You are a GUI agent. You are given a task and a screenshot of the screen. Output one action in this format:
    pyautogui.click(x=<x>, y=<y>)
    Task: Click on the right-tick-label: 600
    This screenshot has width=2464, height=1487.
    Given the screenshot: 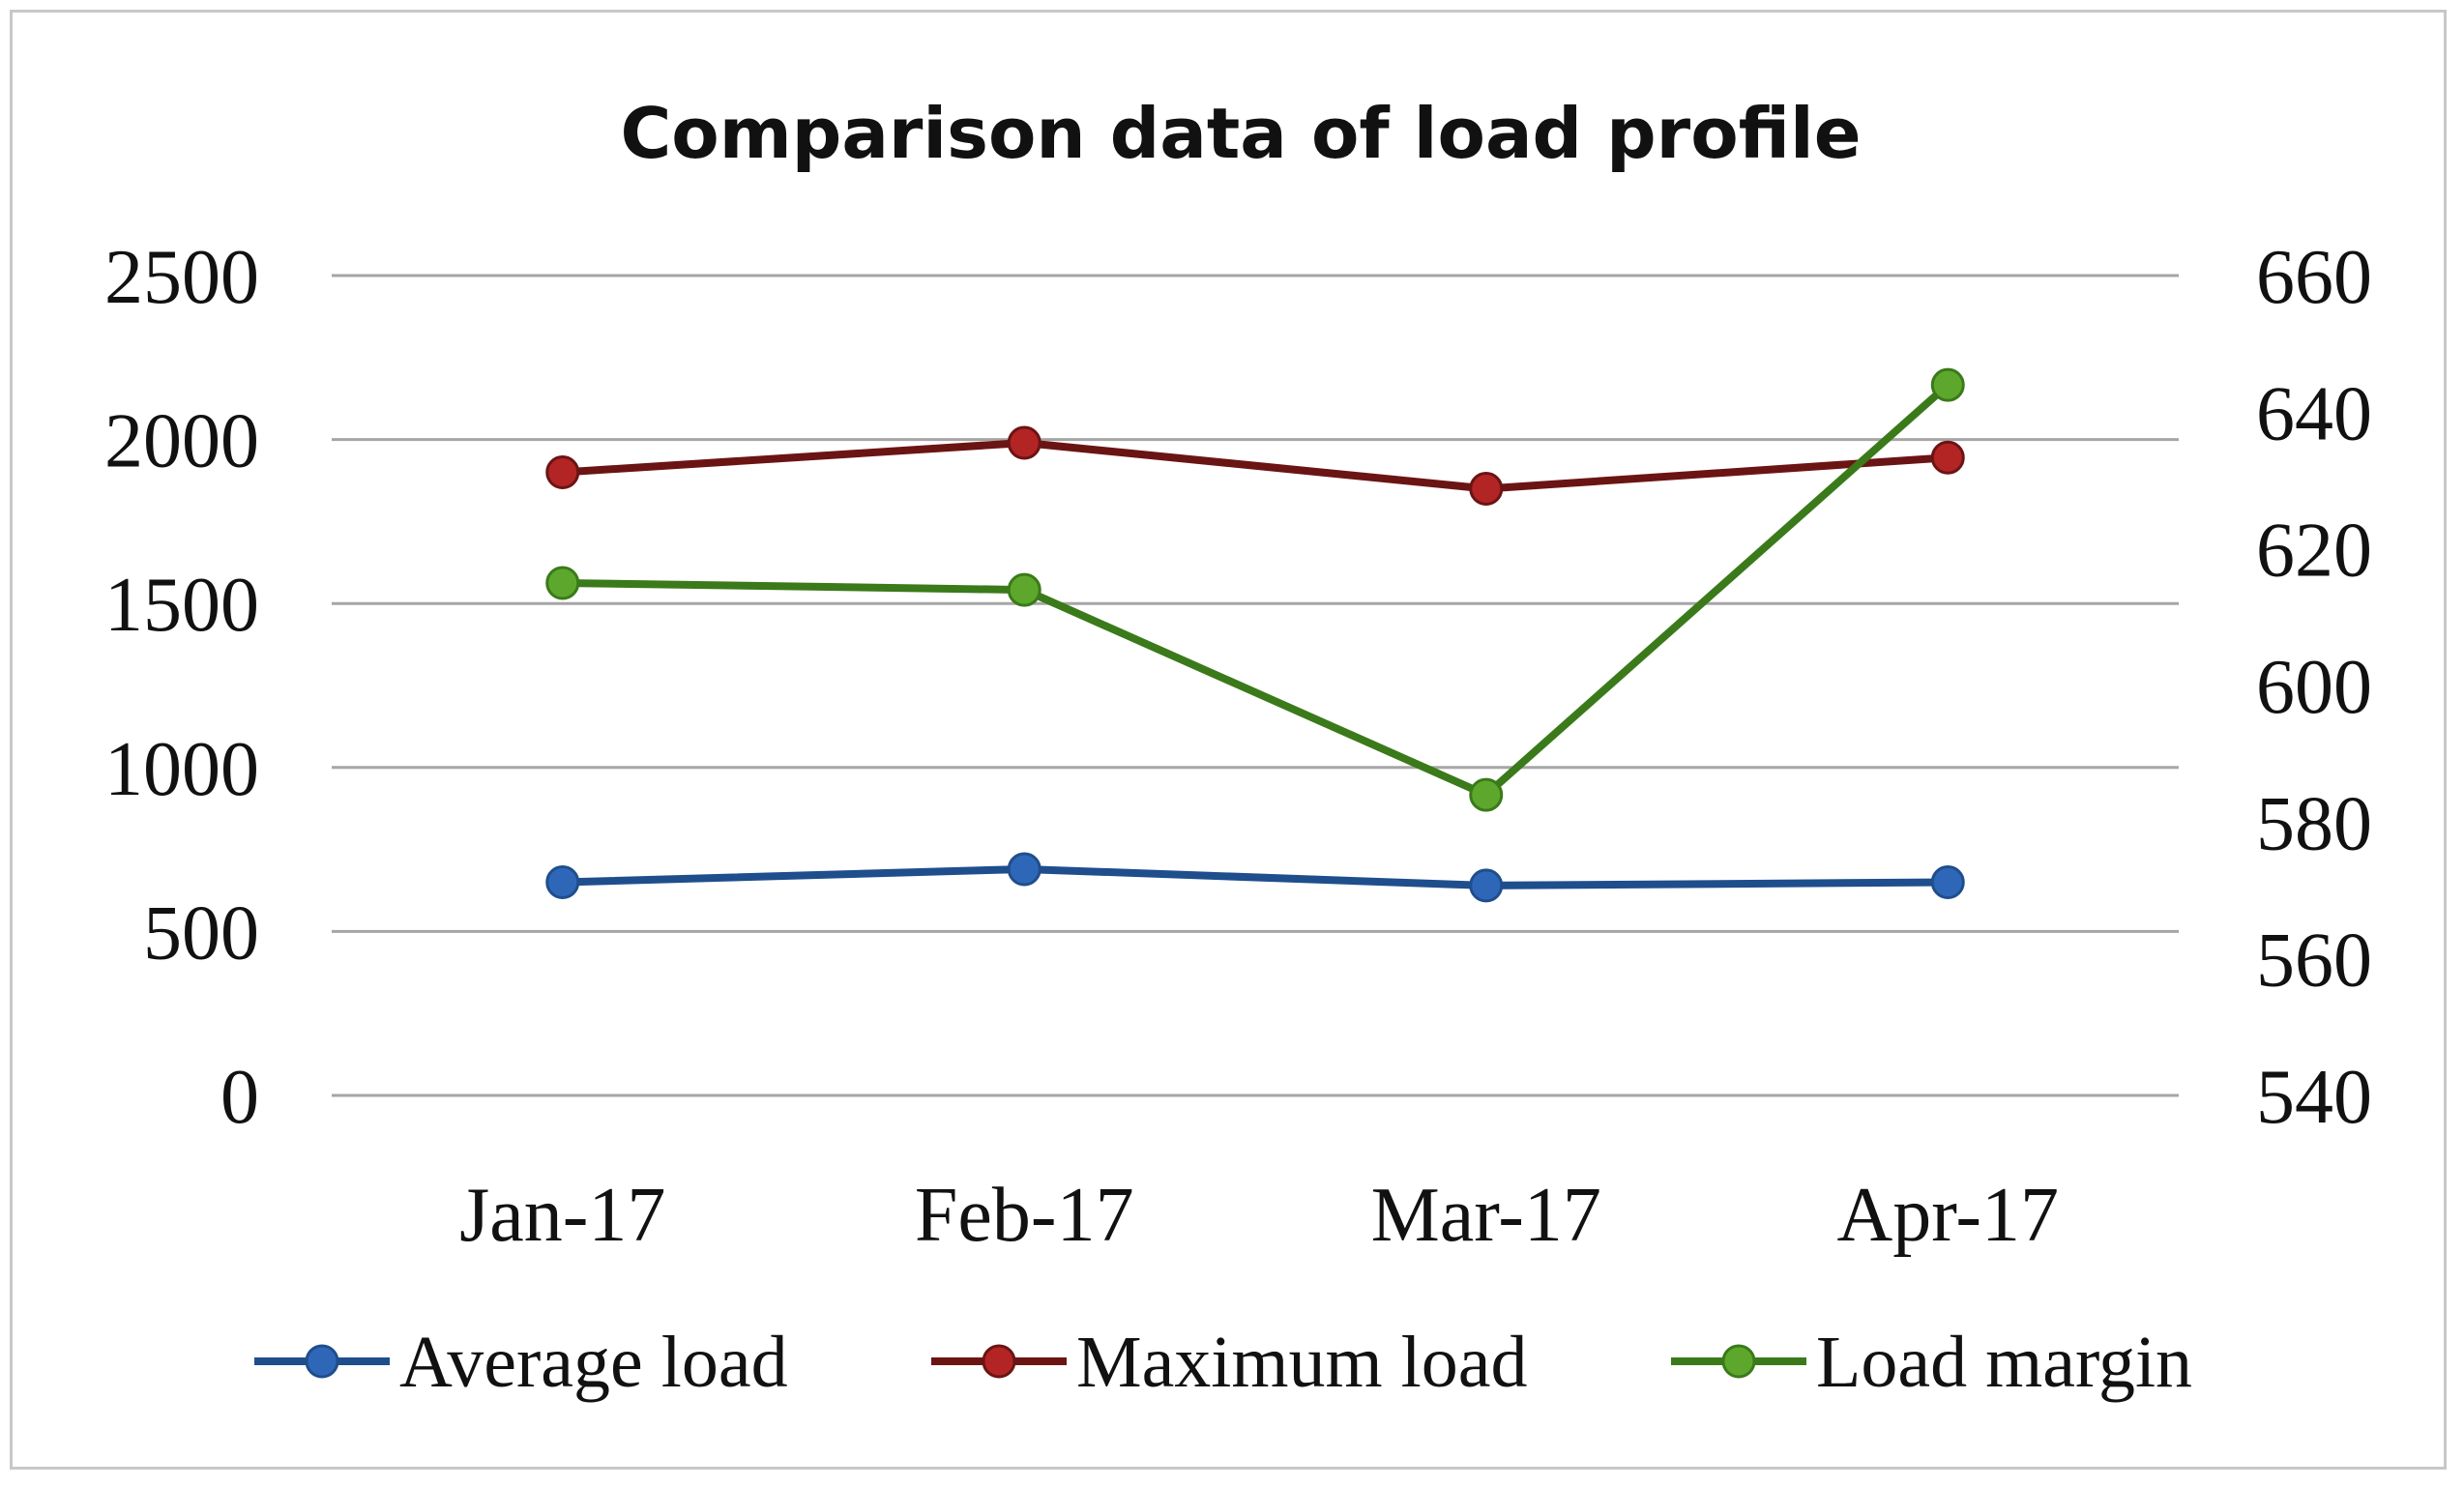 What is the action you would take?
    pyautogui.click(x=2314, y=687)
    